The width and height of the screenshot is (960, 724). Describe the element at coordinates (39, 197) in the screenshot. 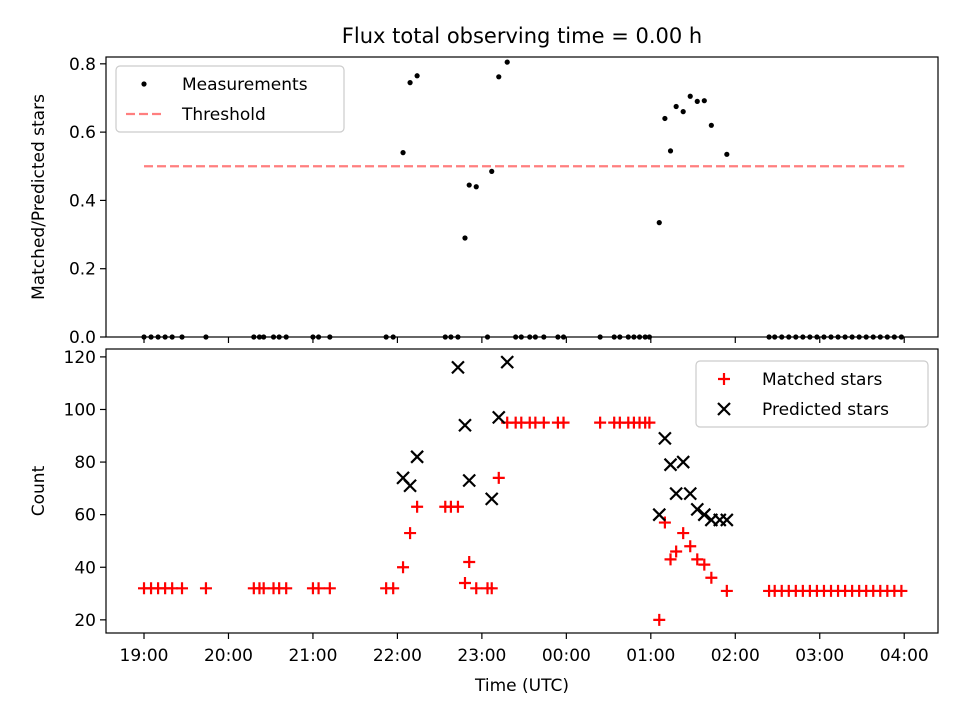

I see `y-axis-label: Matched/Predicted stars` at that location.